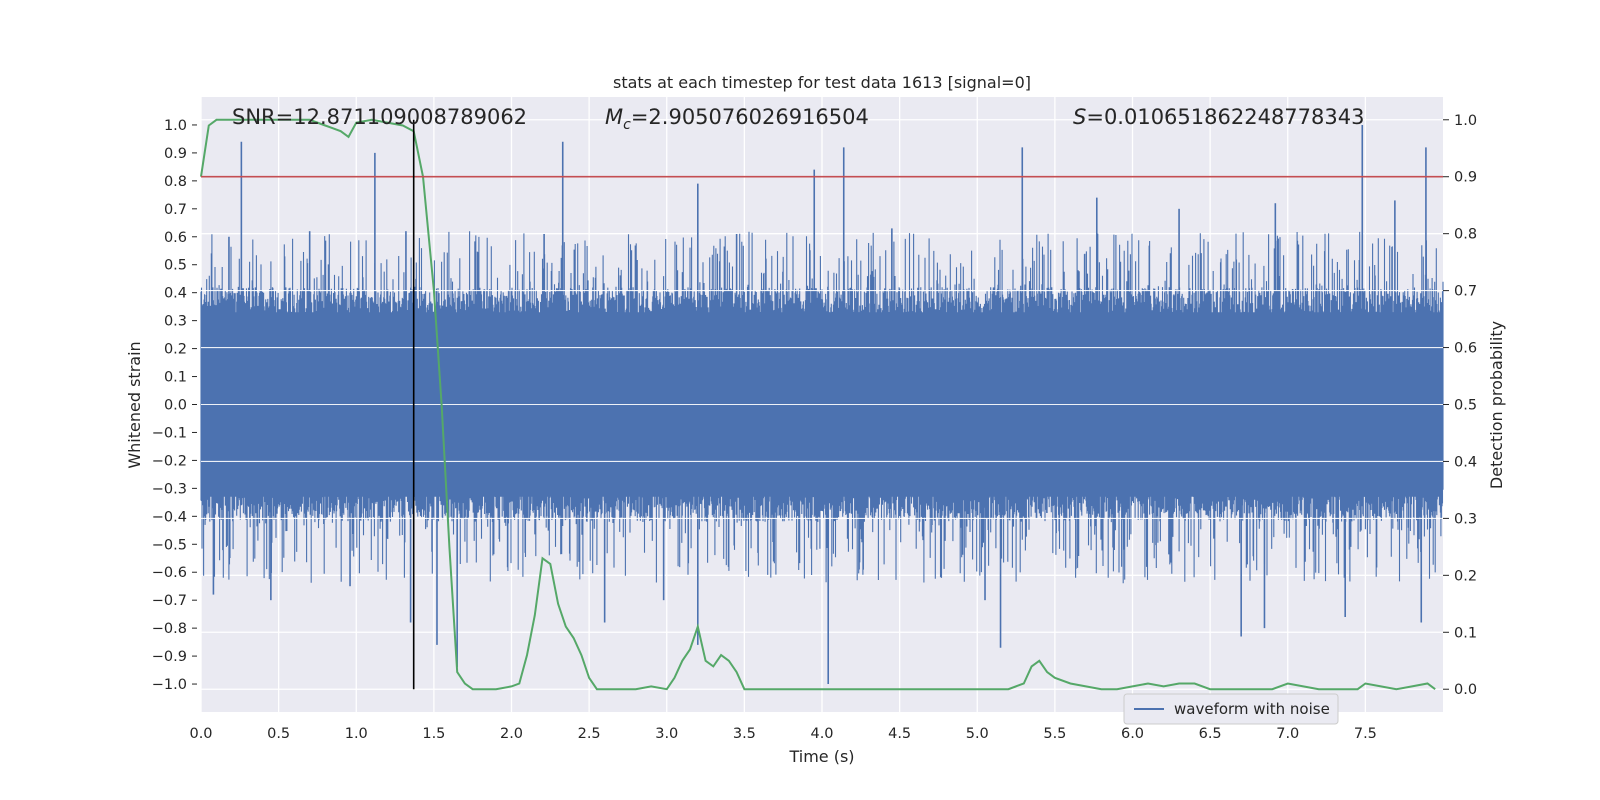 The height and width of the screenshot is (800, 1600). I want to click on y-tick-label: −0.7, so click(169, 601).